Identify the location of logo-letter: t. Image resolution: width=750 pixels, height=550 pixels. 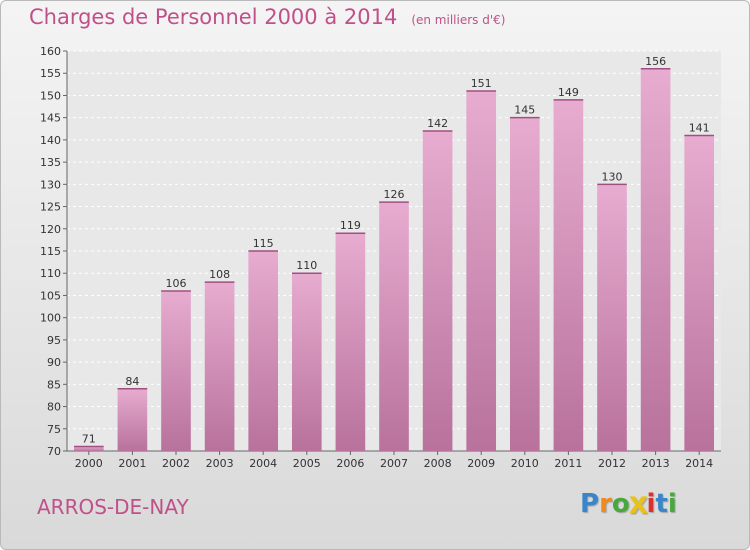
(661, 504).